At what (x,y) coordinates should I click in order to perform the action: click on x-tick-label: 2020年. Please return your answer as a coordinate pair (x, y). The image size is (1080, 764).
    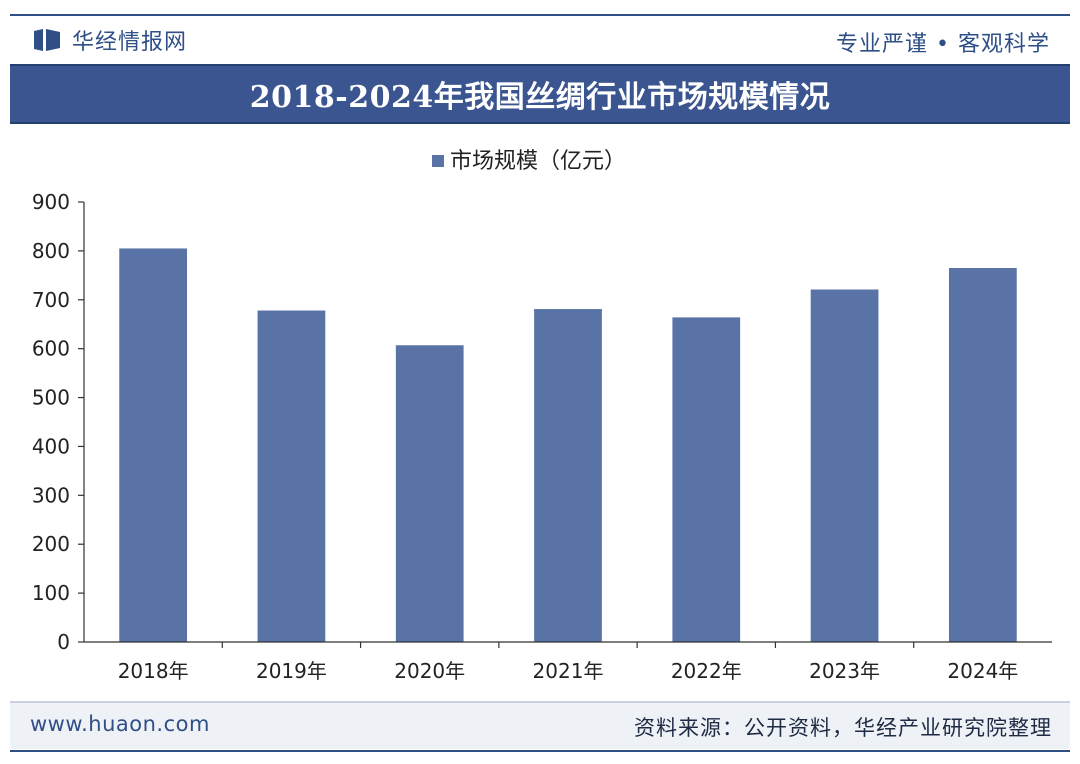
    Looking at the image, I should click on (429, 671).